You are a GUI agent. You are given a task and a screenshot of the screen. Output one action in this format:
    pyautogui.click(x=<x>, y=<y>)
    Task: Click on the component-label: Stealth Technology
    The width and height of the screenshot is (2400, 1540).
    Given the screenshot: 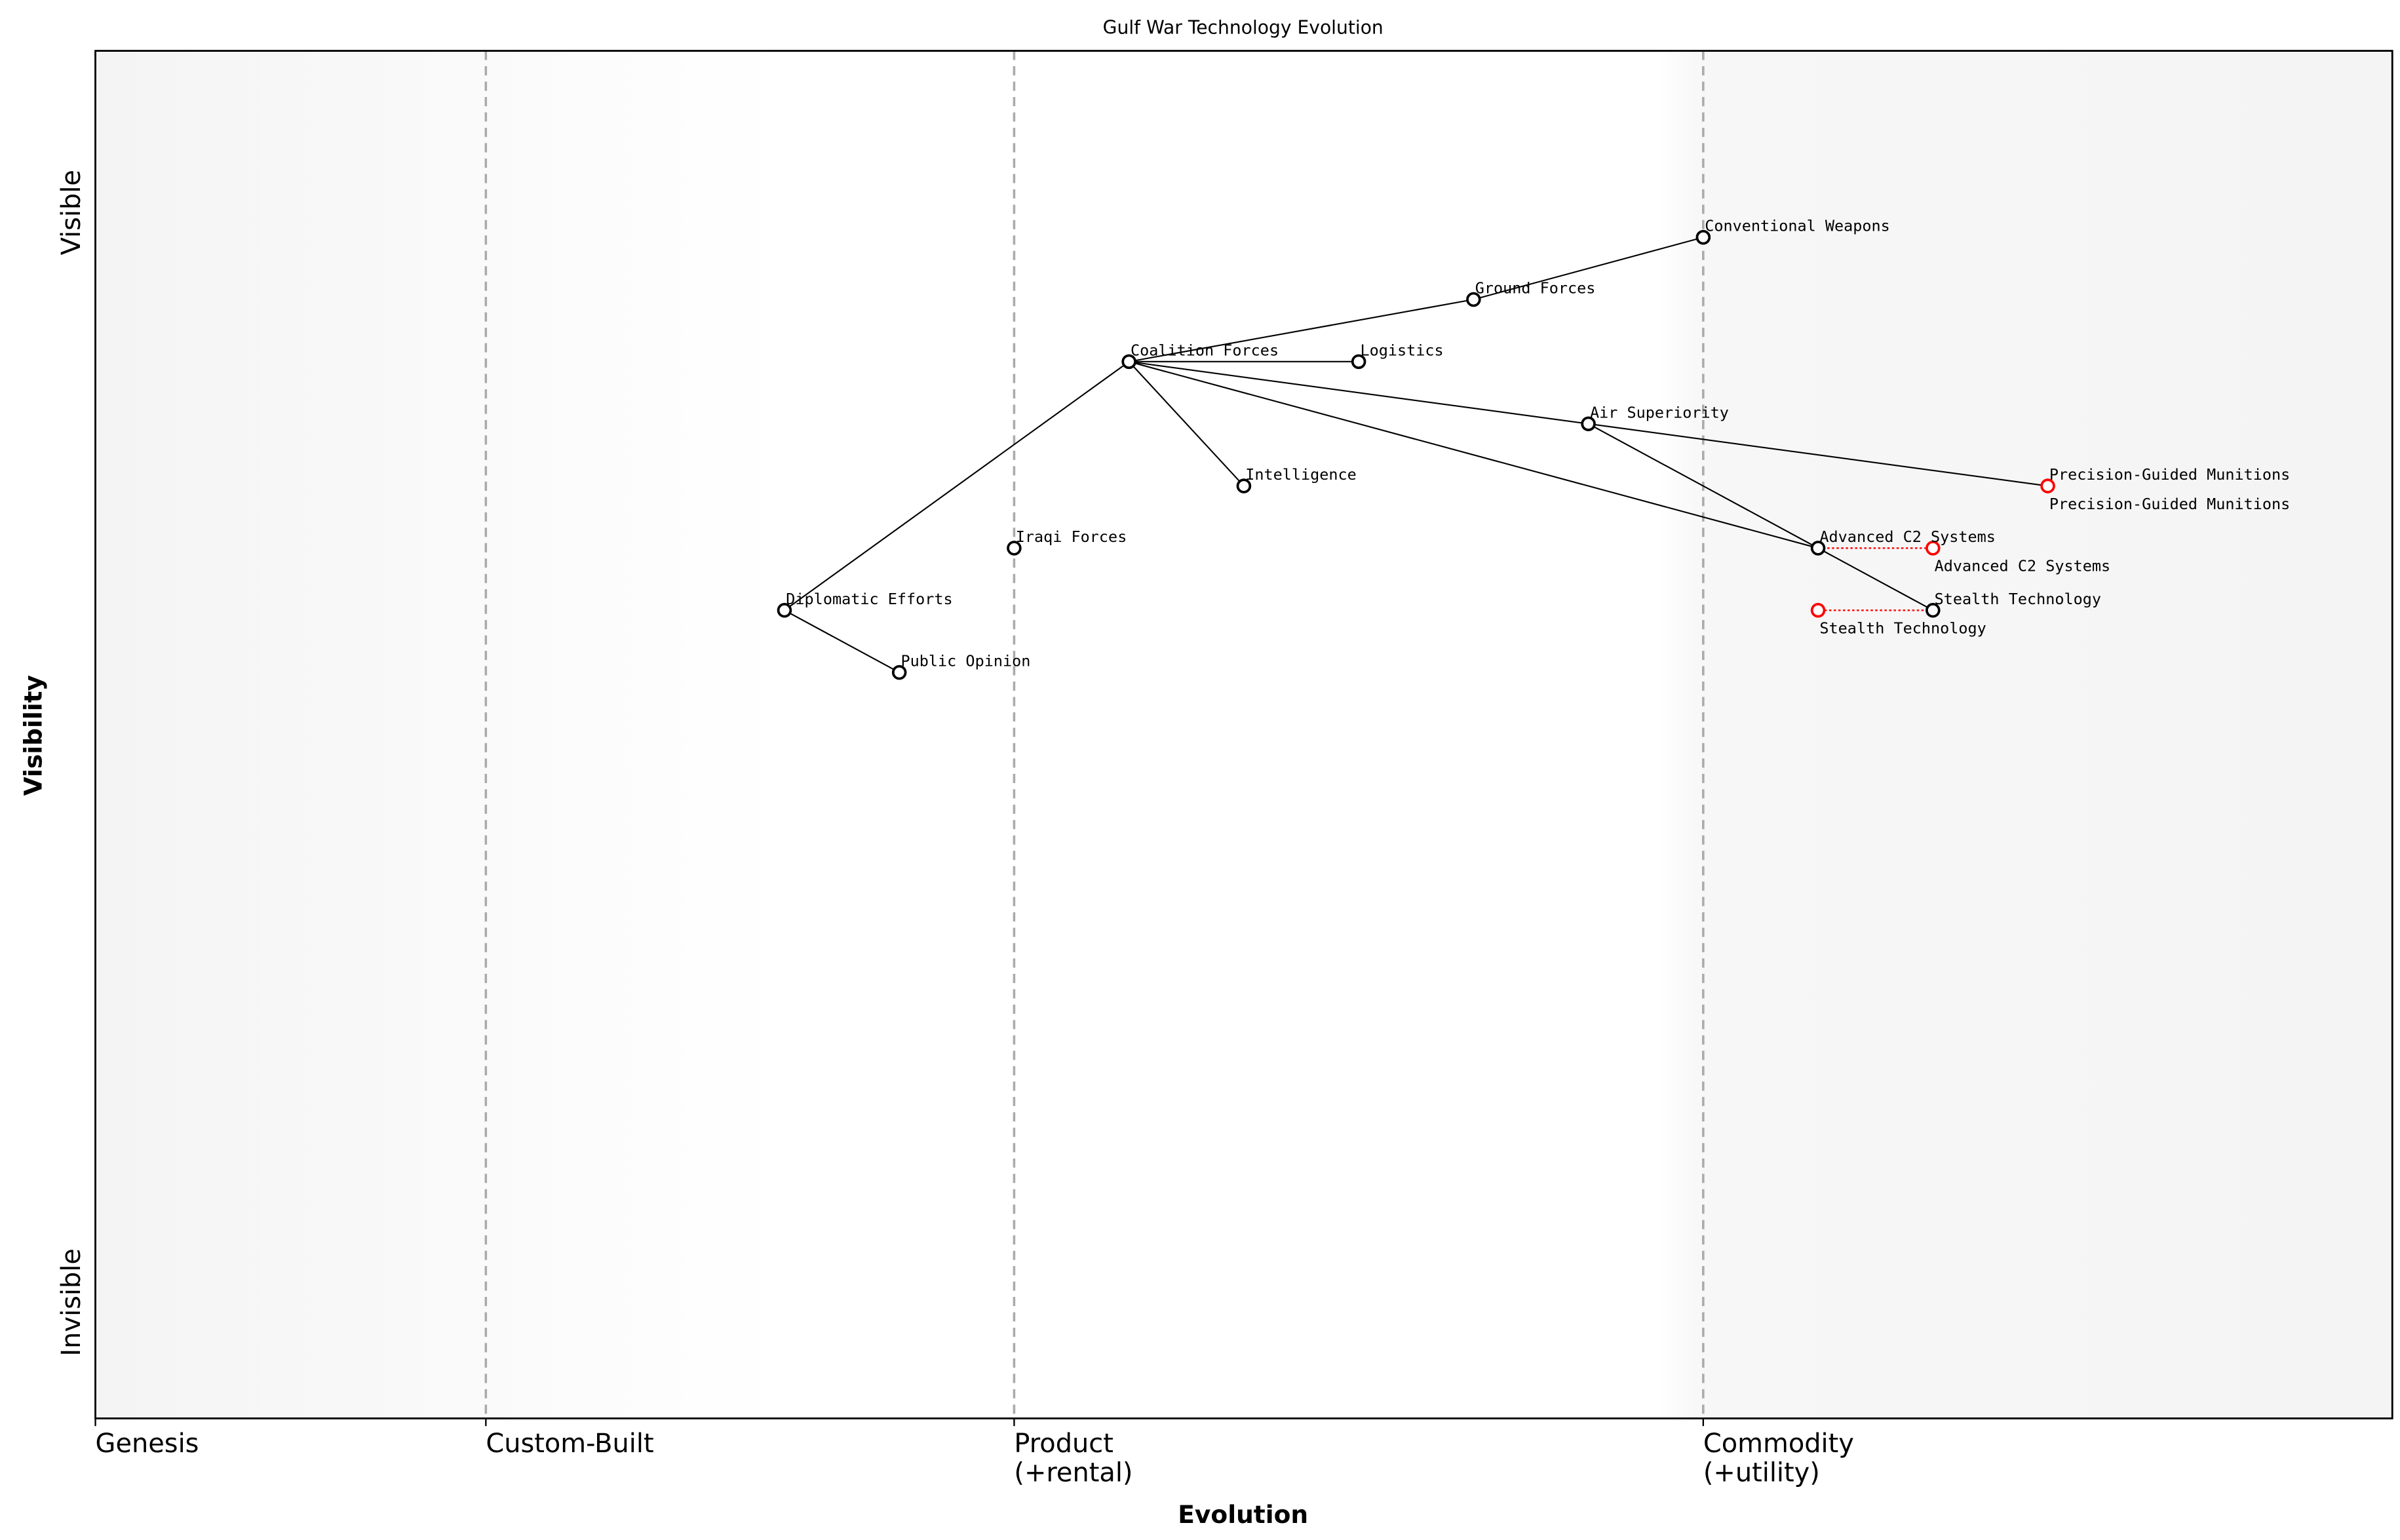 What is the action you would take?
    pyautogui.click(x=2018, y=599)
    